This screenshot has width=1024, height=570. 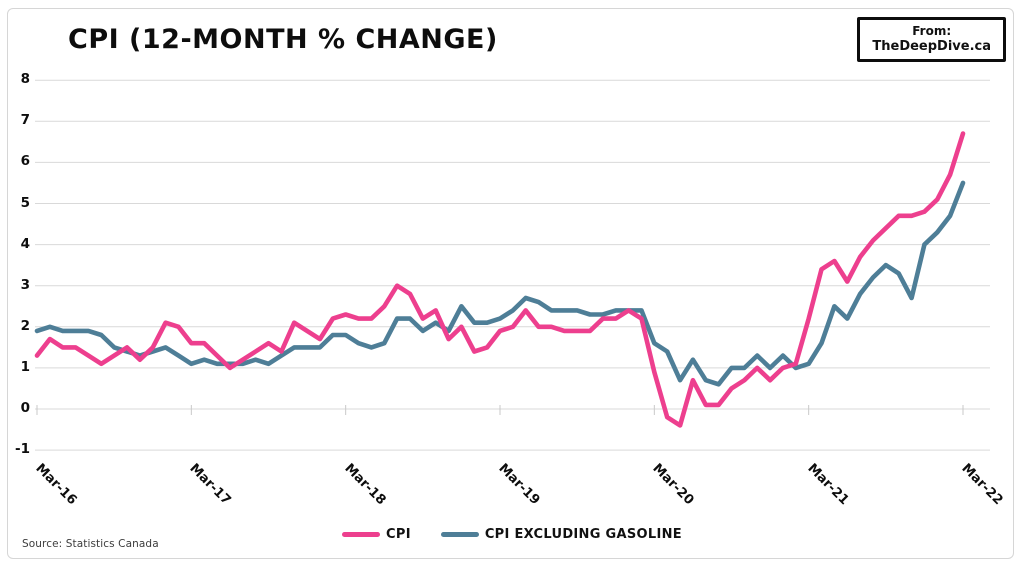 What do you see at coordinates (25, 243) in the screenshot?
I see `y-tick-label-4: 4` at bounding box center [25, 243].